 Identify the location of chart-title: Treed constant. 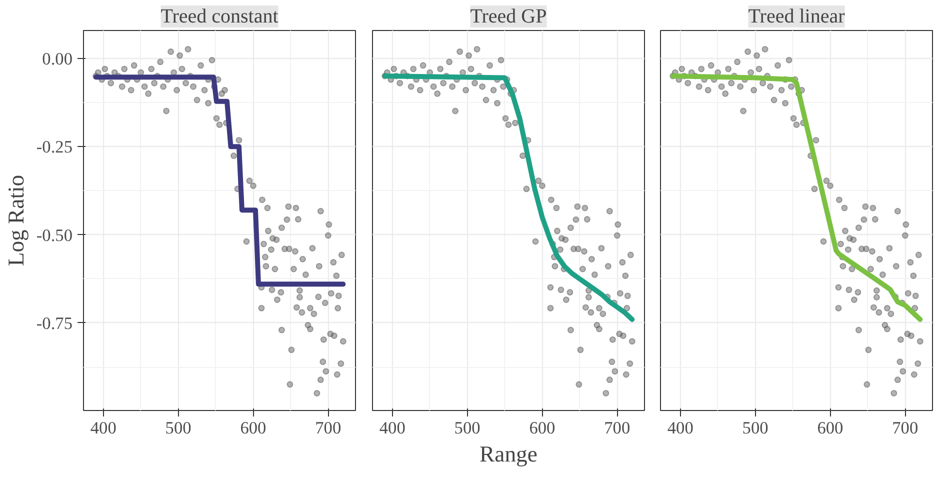
(219, 17).